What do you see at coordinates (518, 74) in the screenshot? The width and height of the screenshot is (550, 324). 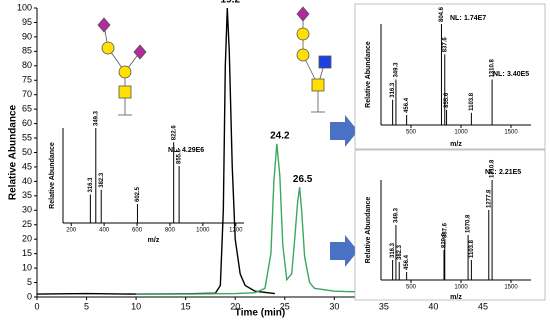 I see `nl-value: 3.40E5` at bounding box center [518, 74].